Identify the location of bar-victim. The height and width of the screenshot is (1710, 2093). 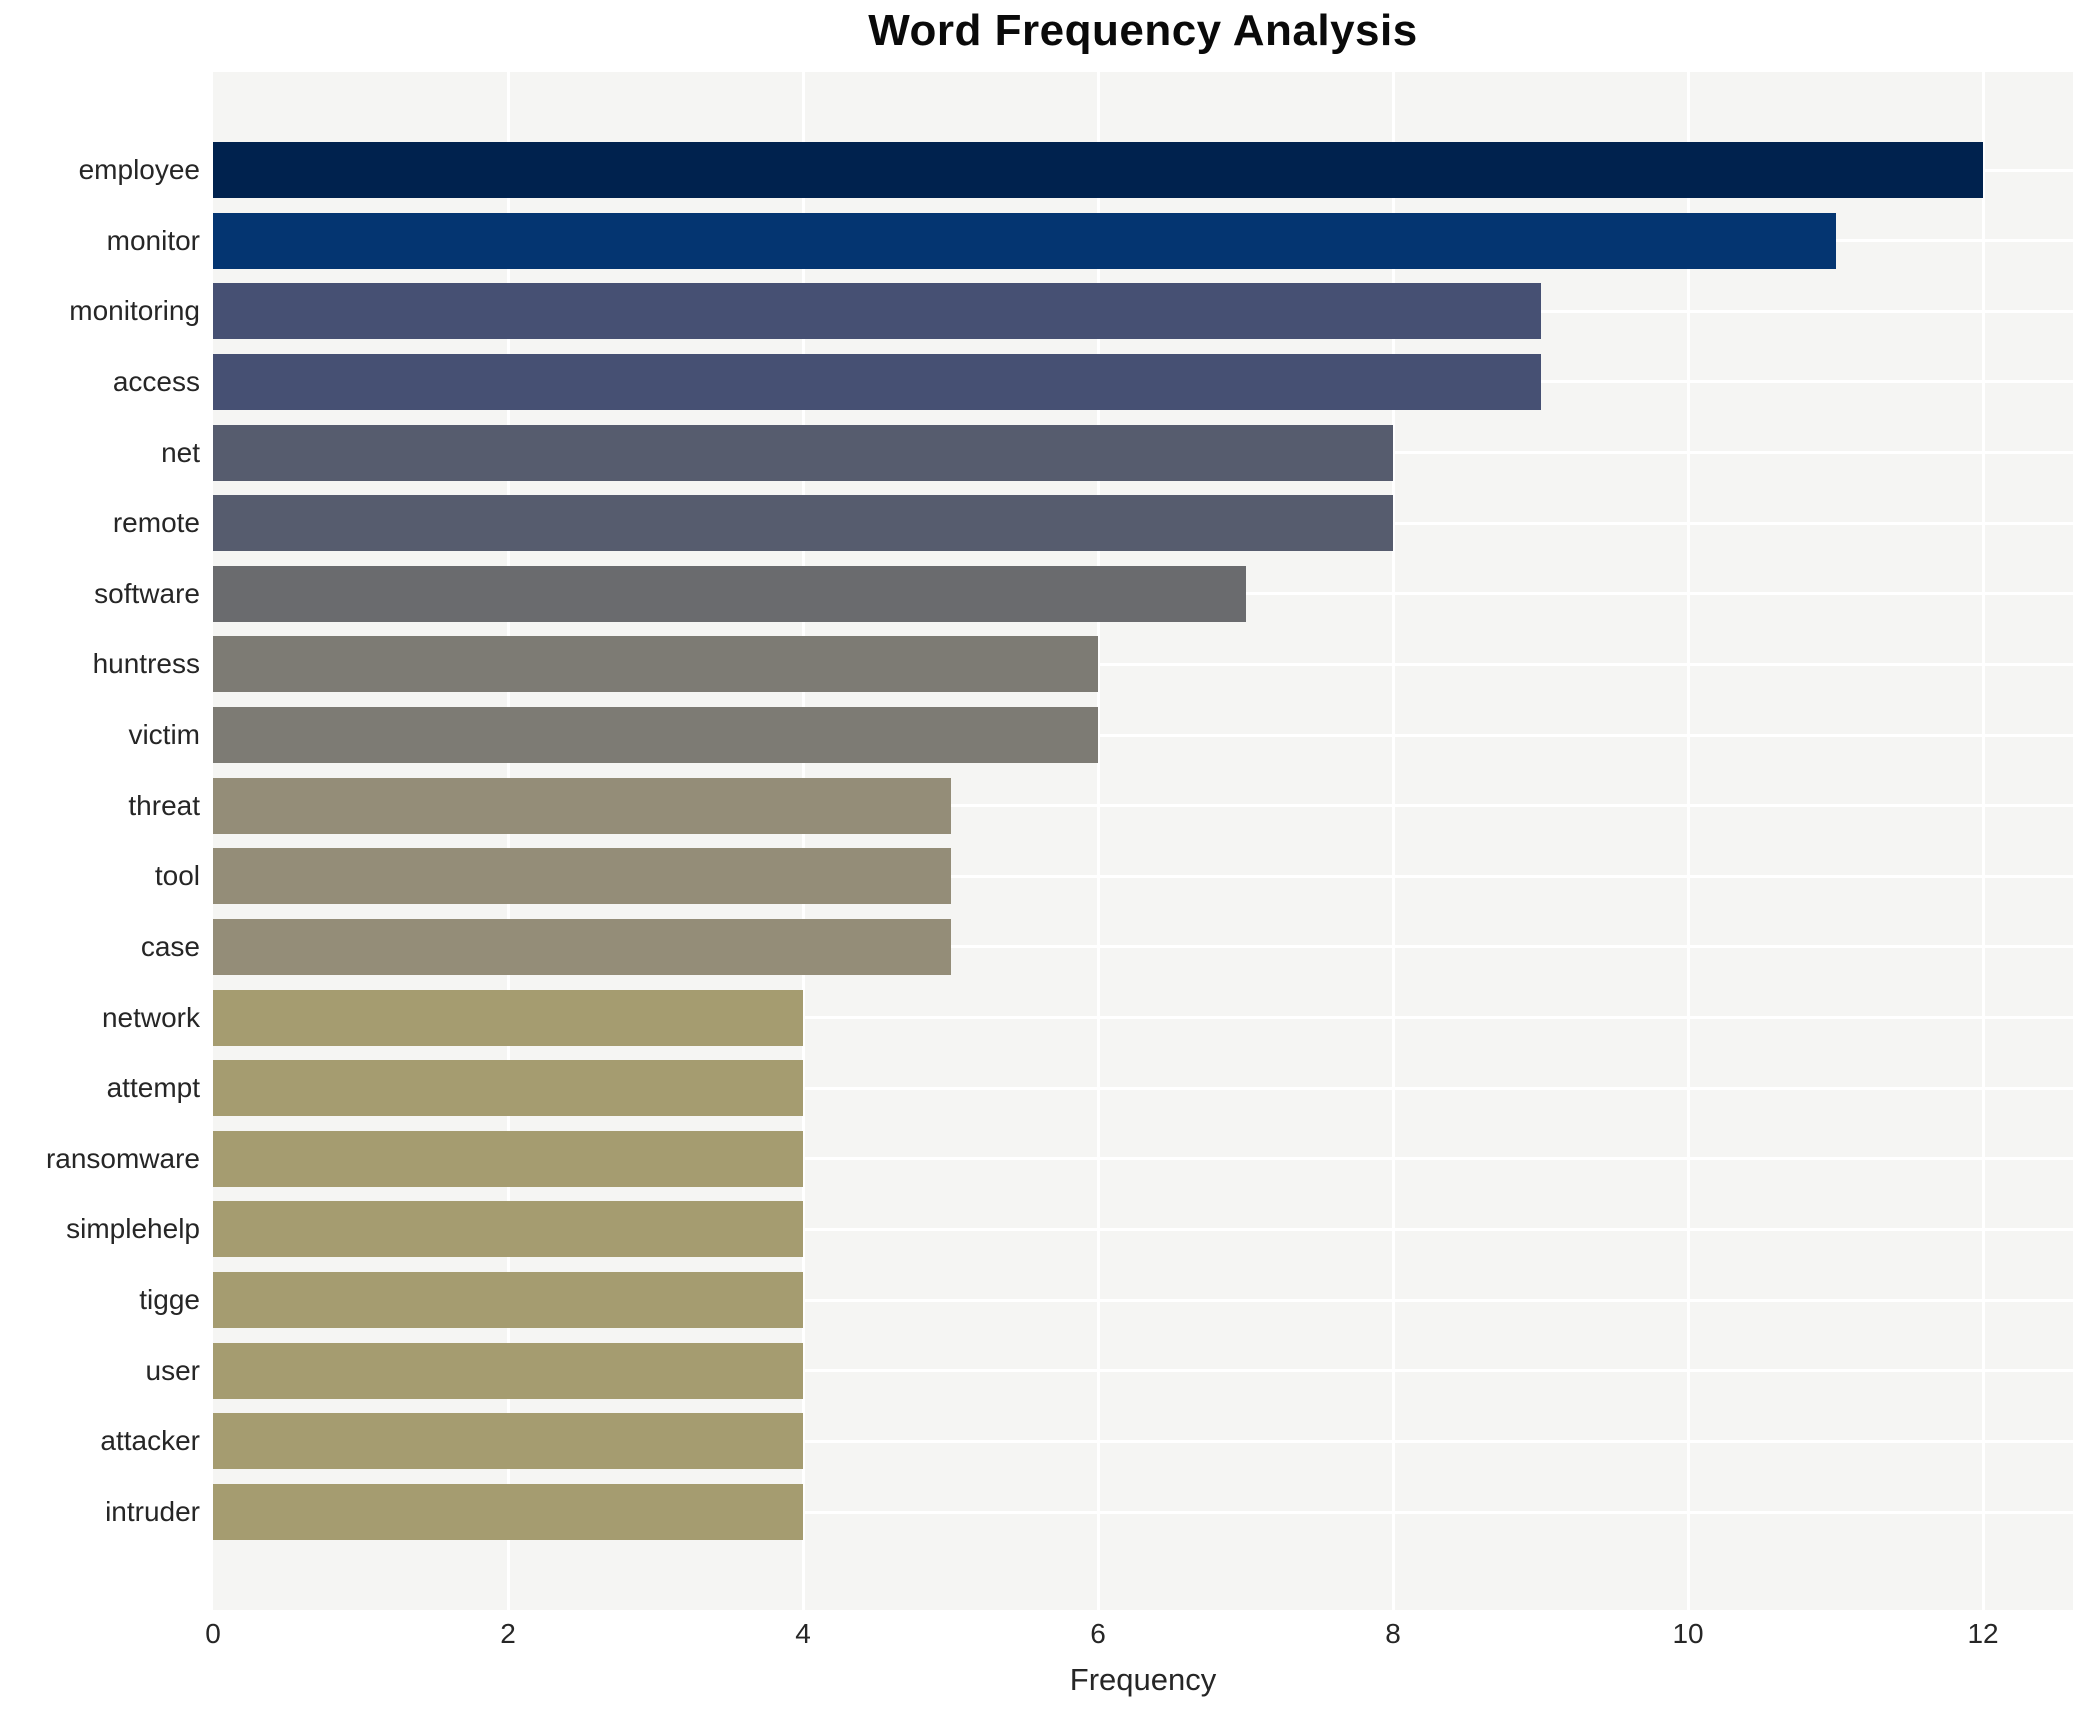
(655, 735).